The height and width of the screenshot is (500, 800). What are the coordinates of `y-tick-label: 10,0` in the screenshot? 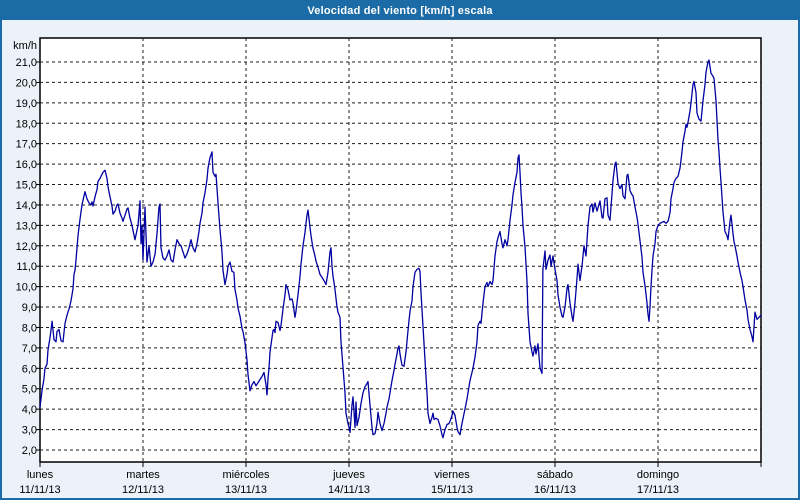 It's located at (26, 288).